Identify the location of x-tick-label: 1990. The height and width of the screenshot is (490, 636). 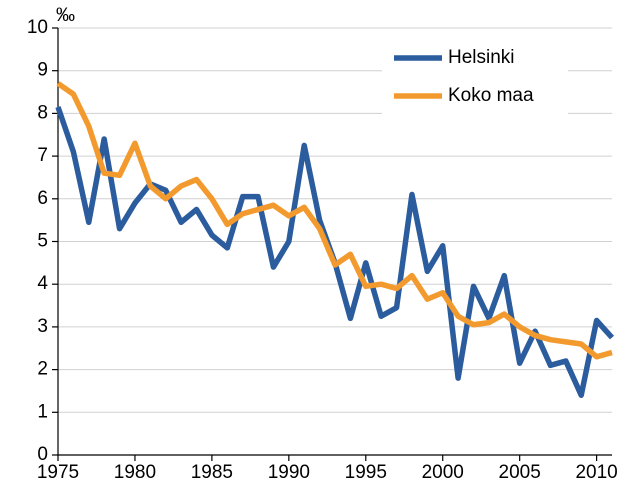
(289, 472).